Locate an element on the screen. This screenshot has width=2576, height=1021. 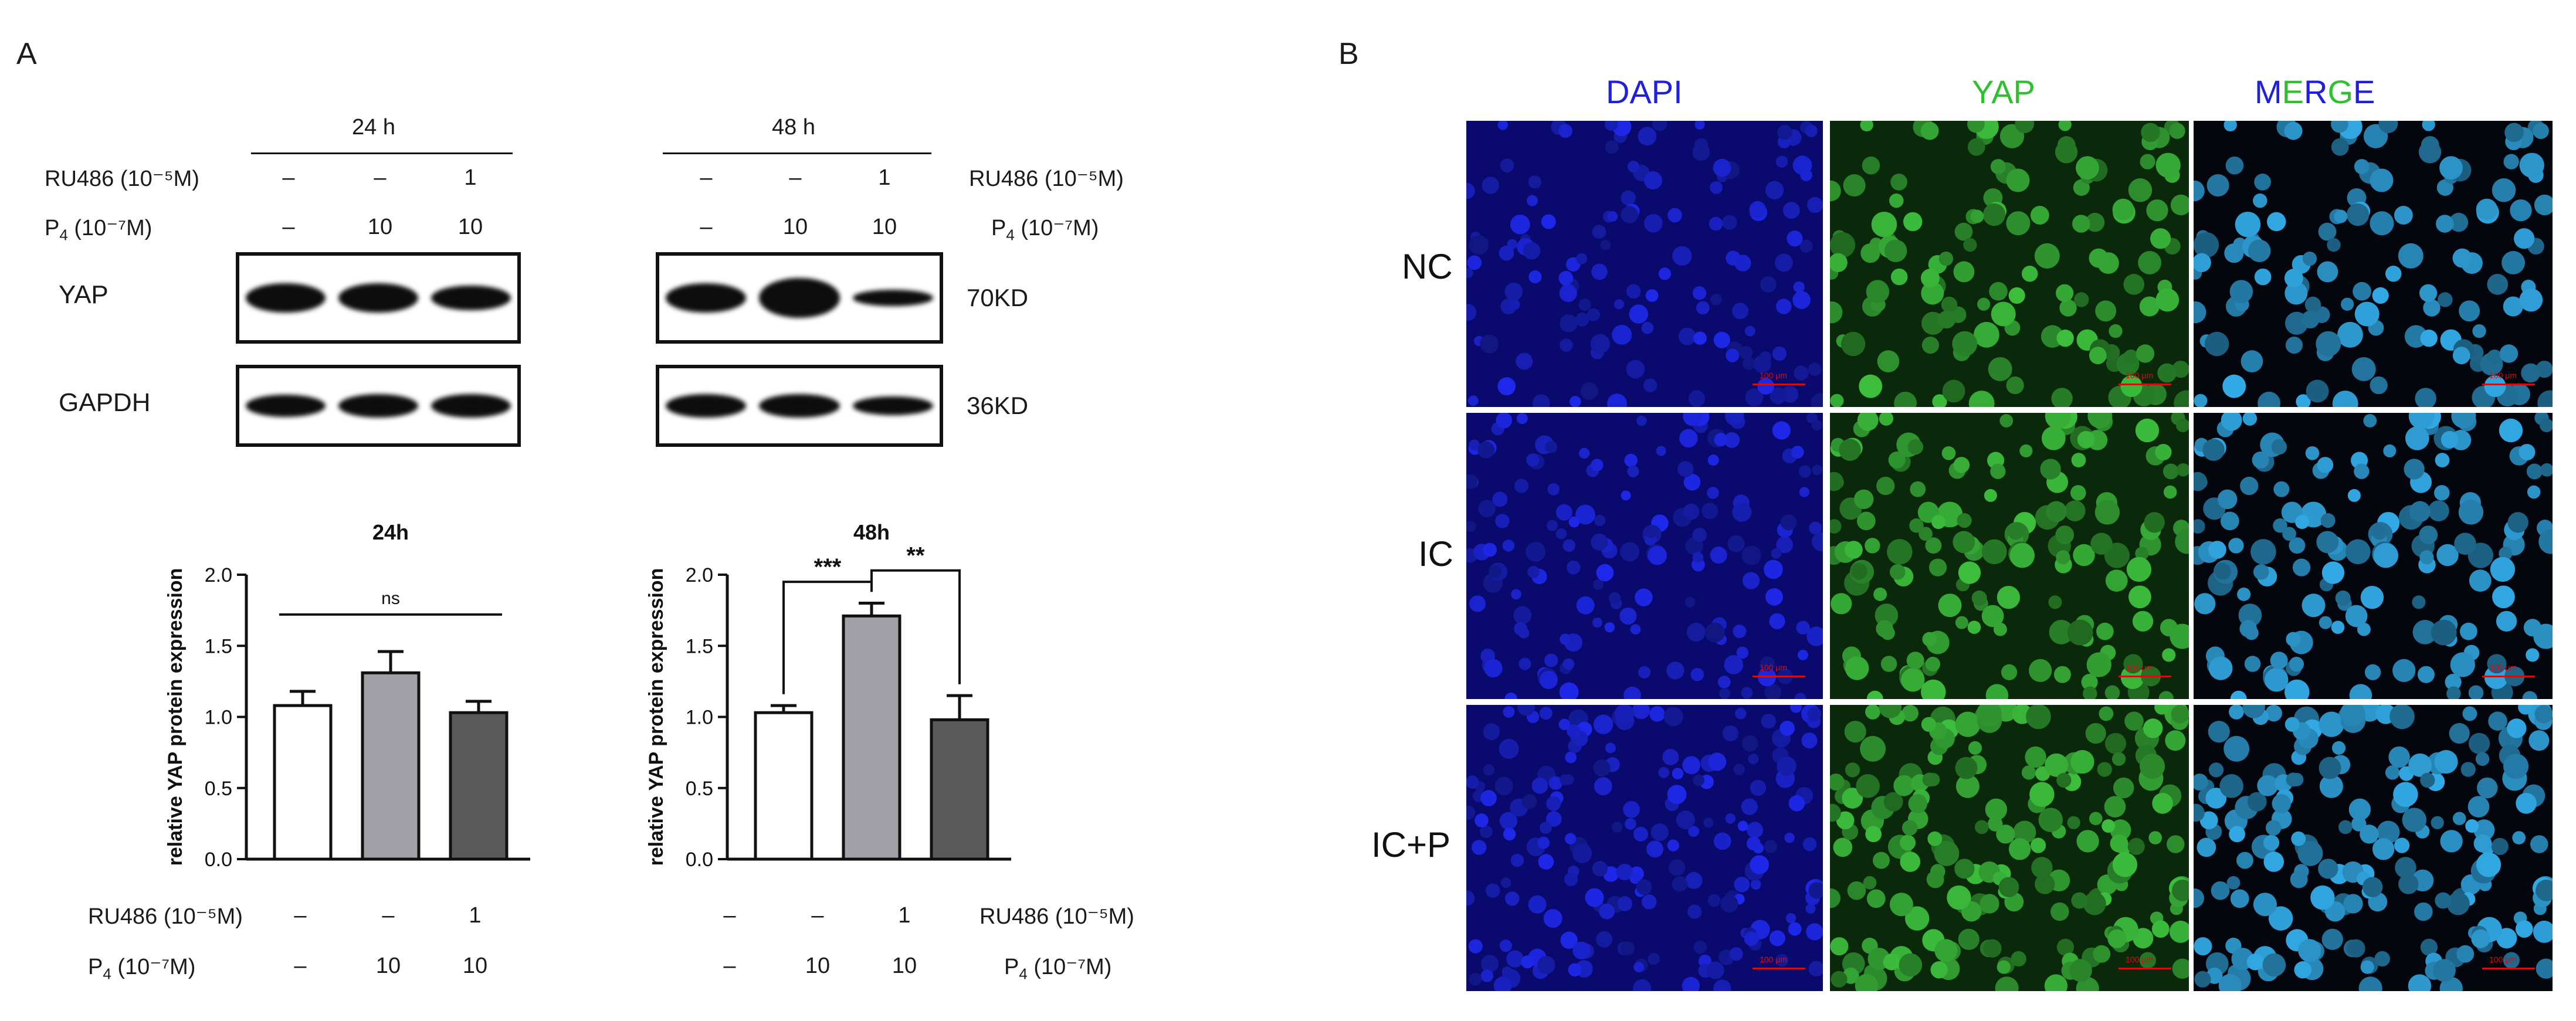
chart24-p4-1: – is located at coordinates (301, 966).